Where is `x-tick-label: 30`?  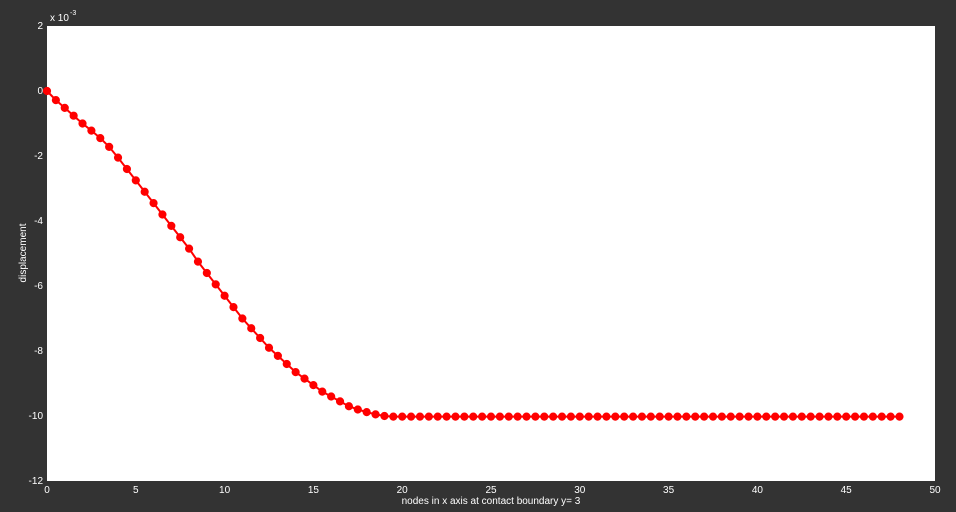 x-tick-label: 30 is located at coordinates (580, 490).